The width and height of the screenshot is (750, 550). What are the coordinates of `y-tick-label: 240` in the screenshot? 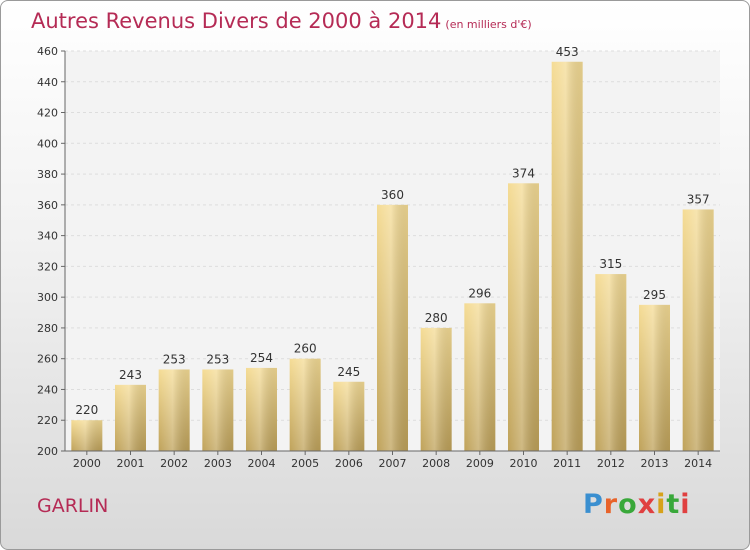 It's located at (47, 389).